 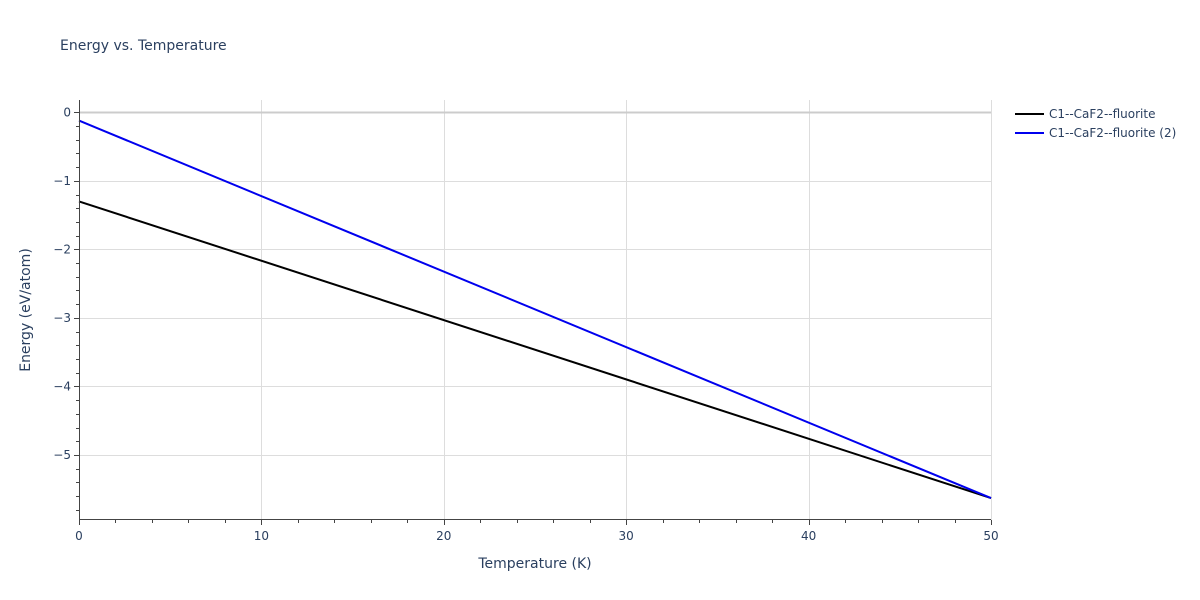 What do you see at coordinates (1102, 114) in the screenshot?
I see `legend-label: C1--CaF2--fluorite` at bounding box center [1102, 114].